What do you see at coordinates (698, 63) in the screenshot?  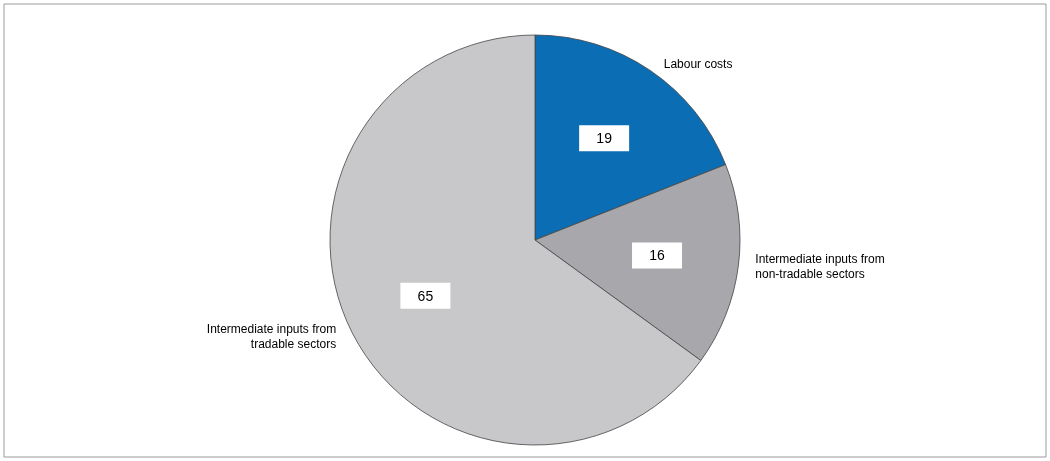 I see `slice-label: Labour costs` at bounding box center [698, 63].